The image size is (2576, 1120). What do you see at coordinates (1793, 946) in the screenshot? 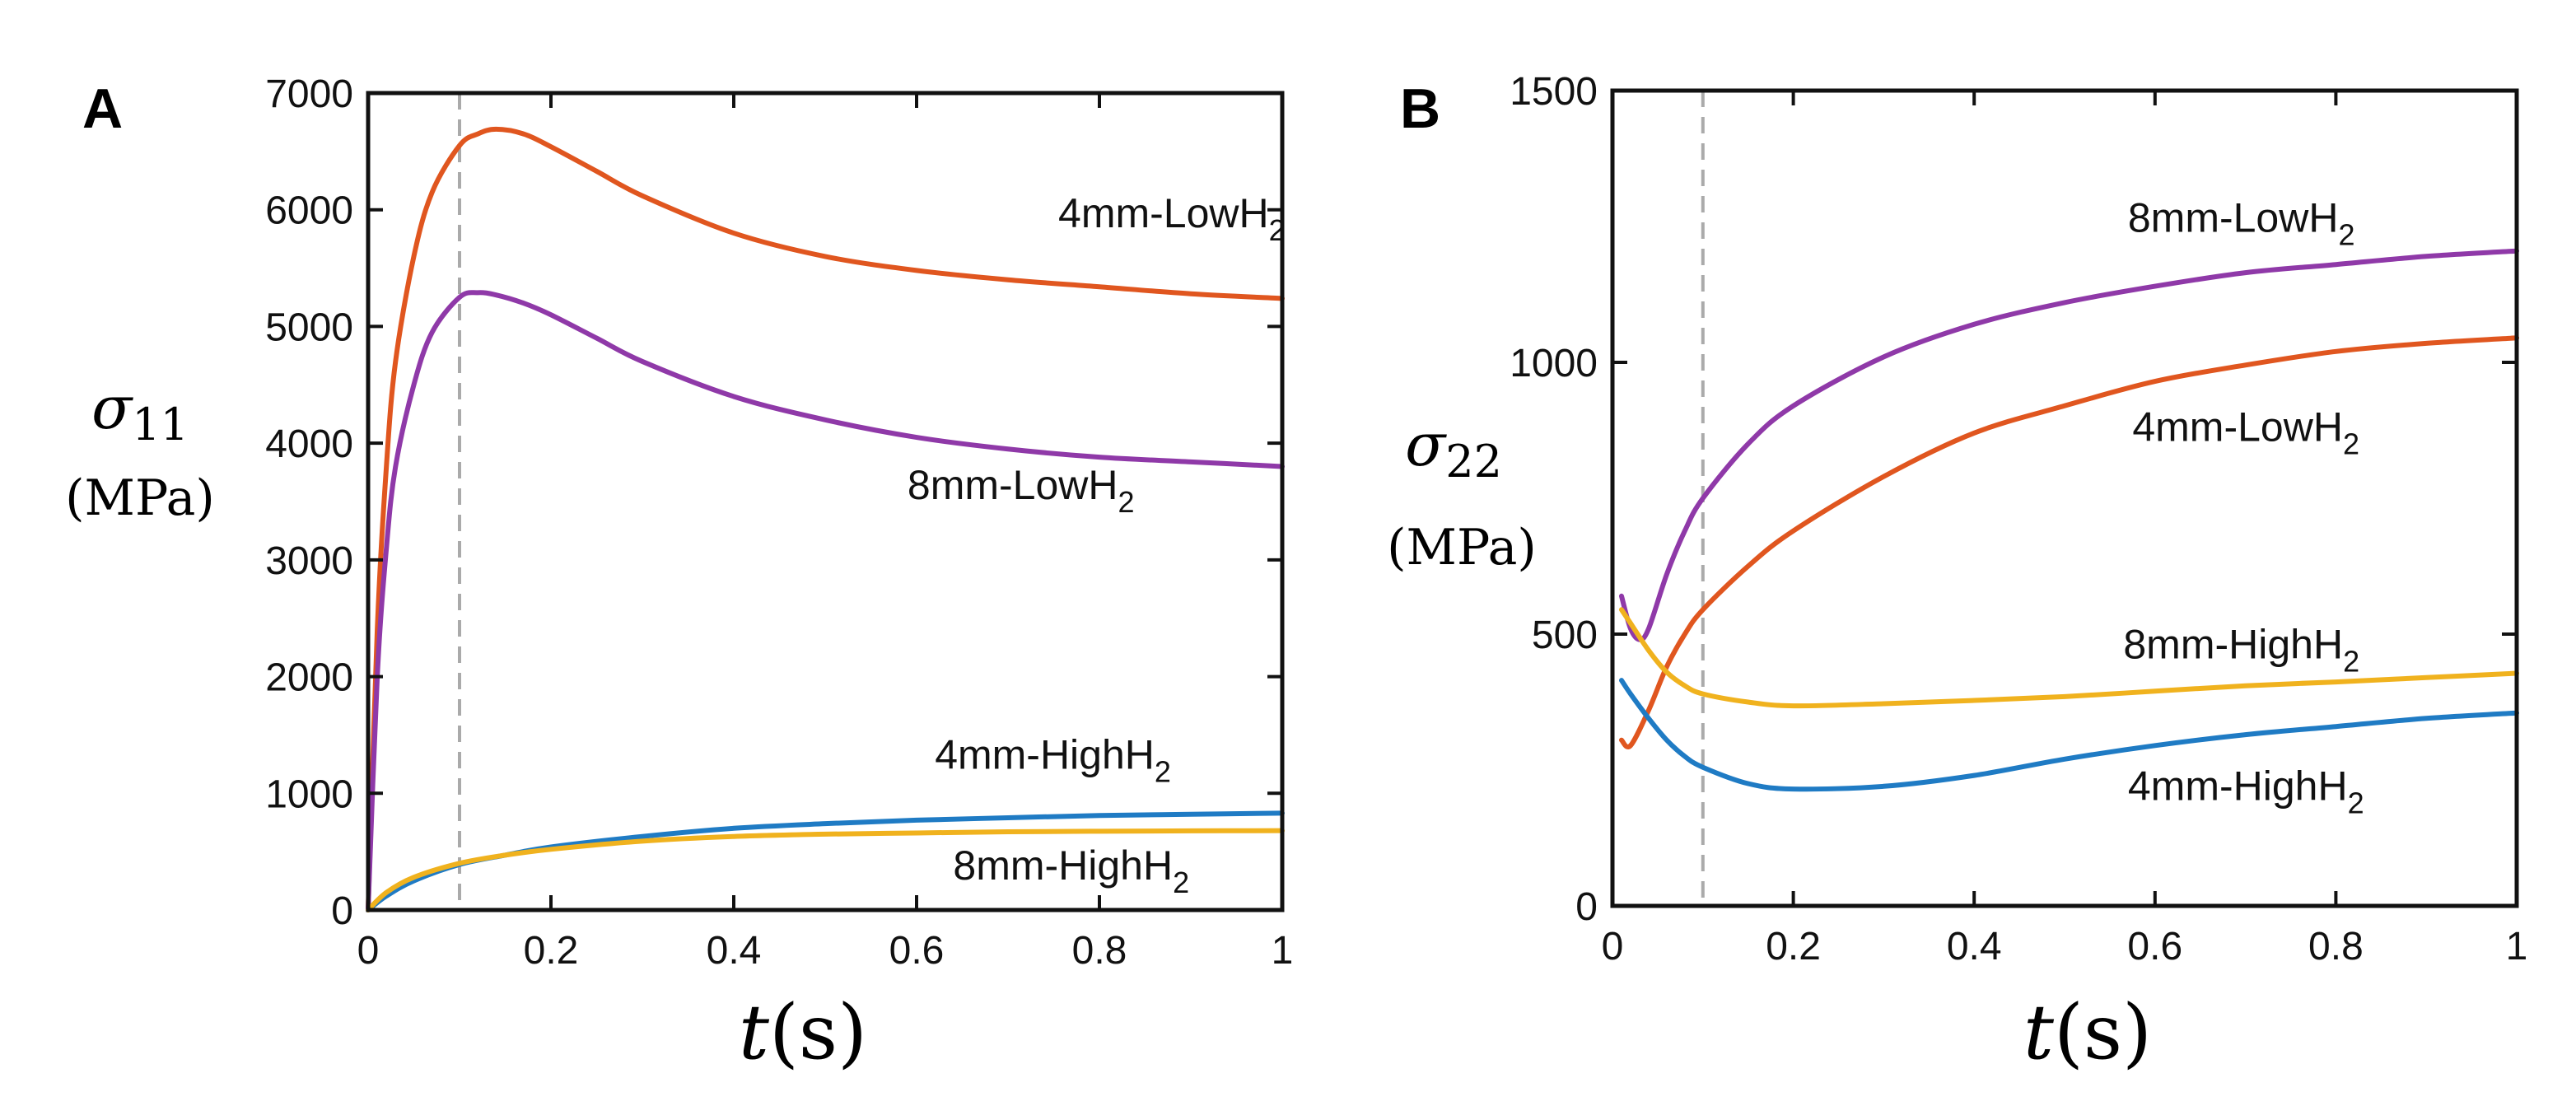
I see `panel-b-x-tick-label: 0.2` at bounding box center [1793, 946].